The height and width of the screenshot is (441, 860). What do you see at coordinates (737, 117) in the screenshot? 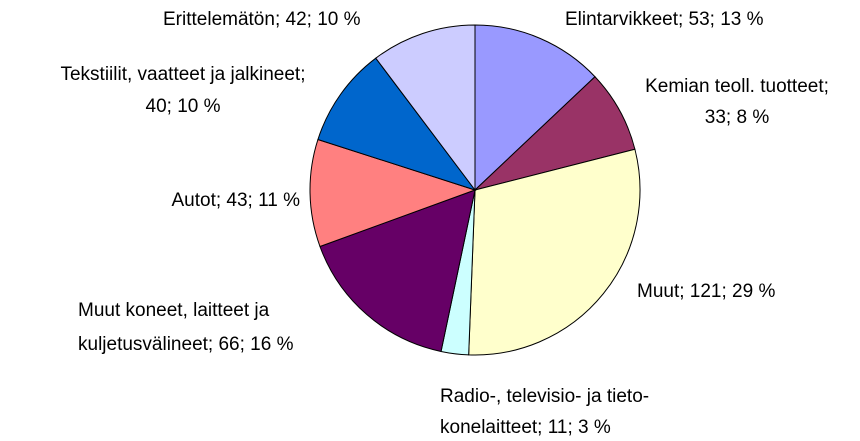
I see `data-label: 33; 8 %` at bounding box center [737, 117].